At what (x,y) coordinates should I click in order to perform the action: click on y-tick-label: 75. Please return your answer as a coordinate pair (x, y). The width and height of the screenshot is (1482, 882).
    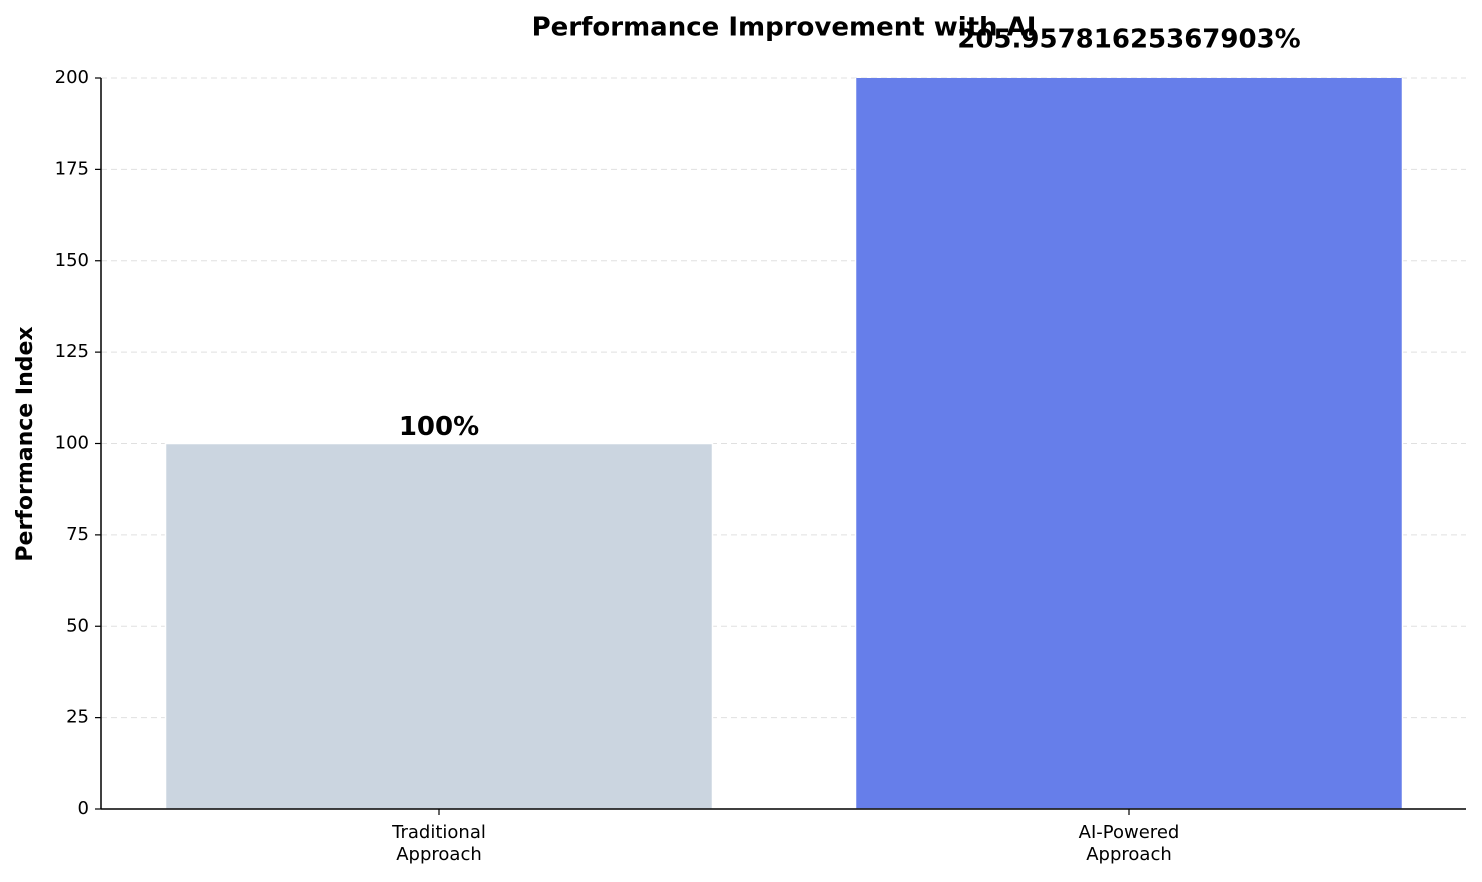
    Looking at the image, I should click on (77, 534).